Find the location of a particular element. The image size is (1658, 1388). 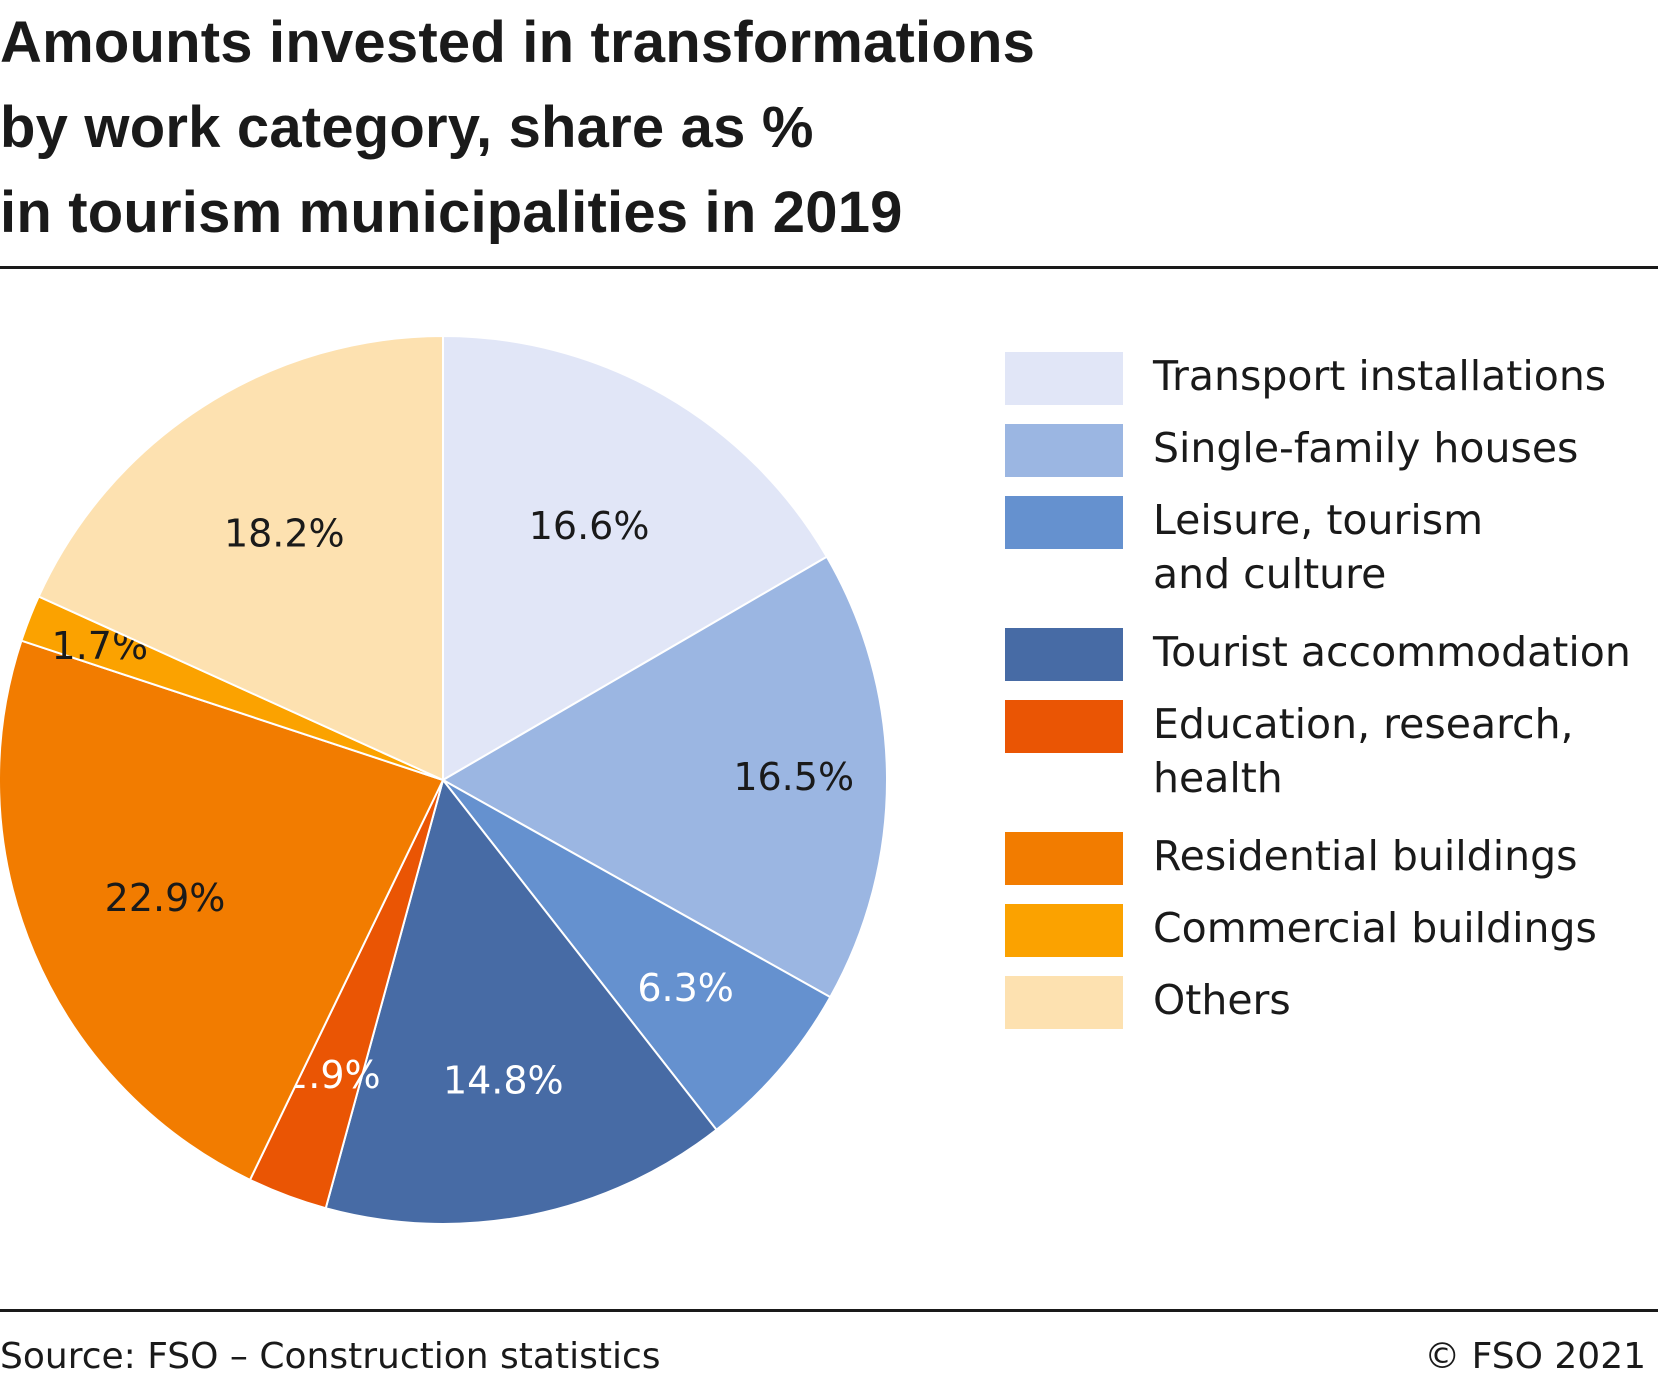

legend-label: Commercial buildings is located at coordinates (1375, 928).